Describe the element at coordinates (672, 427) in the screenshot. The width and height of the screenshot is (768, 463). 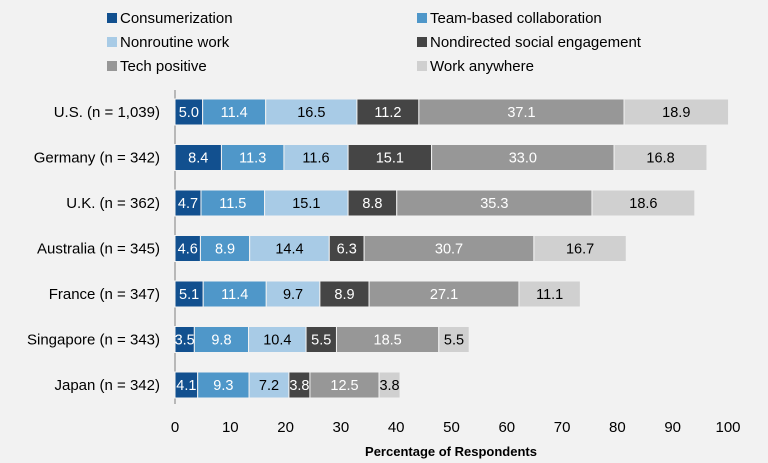
I see `x-tick-label: 90` at that location.